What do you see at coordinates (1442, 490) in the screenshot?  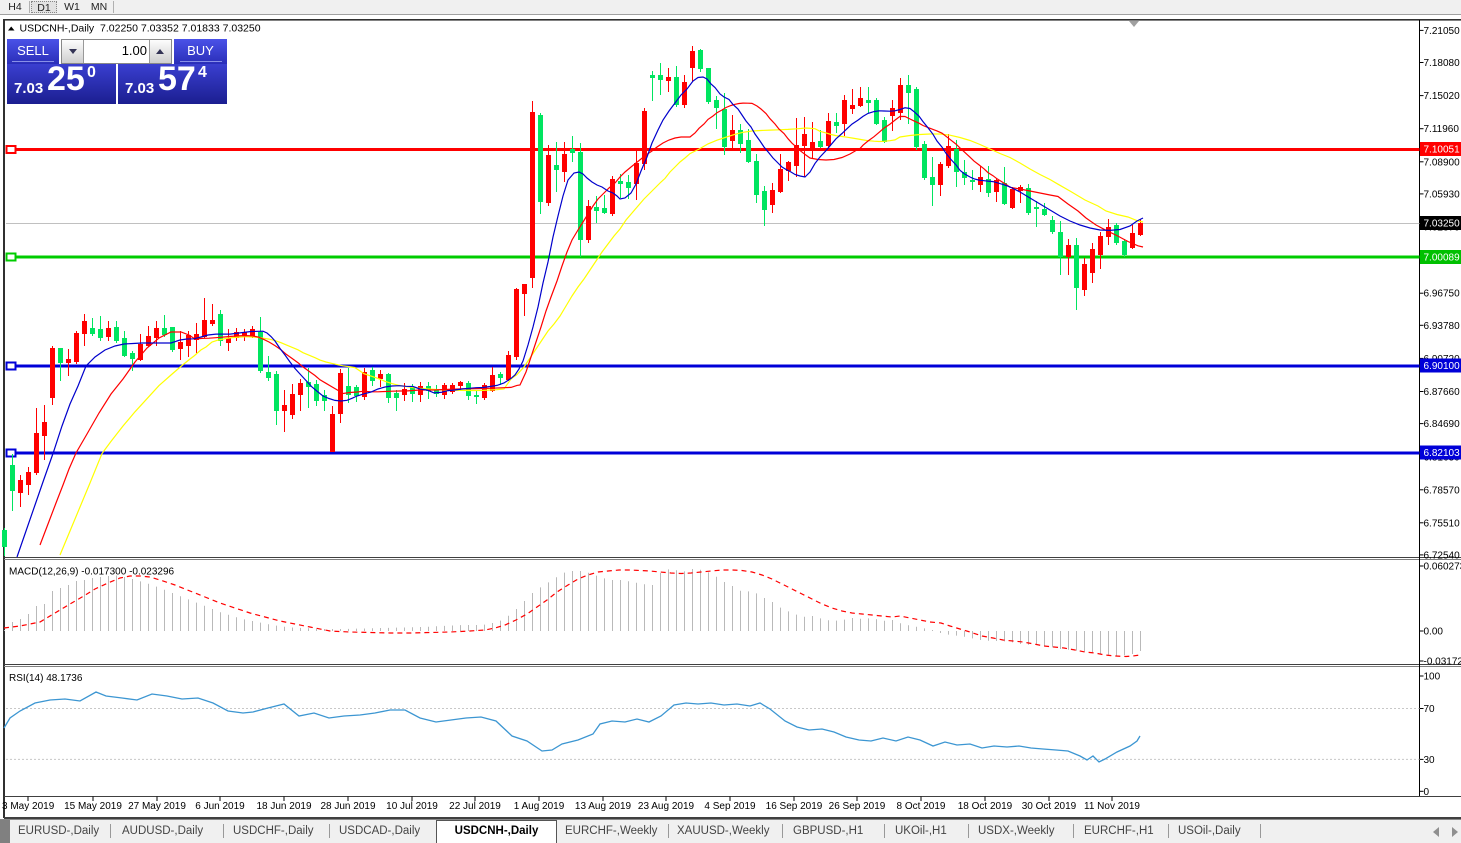 I see `svg-text: 6.78570` at bounding box center [1442, 490].